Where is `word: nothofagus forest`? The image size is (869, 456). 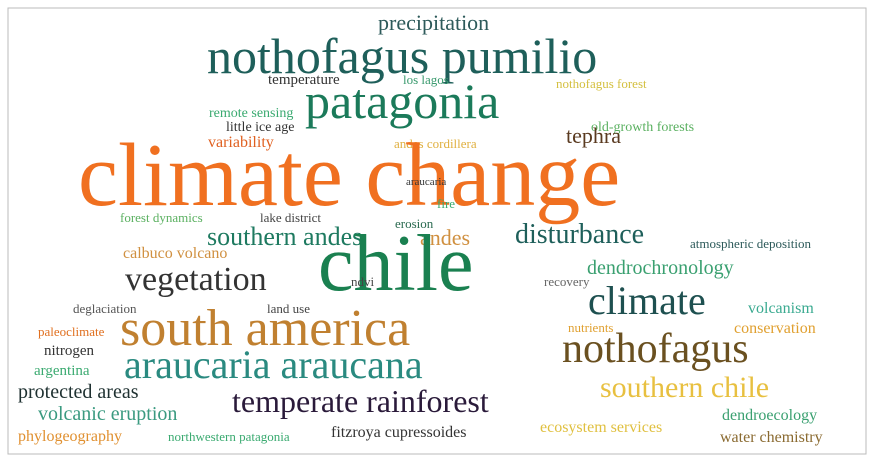 word: nothofagus forest is located at coordinates (601, 83).